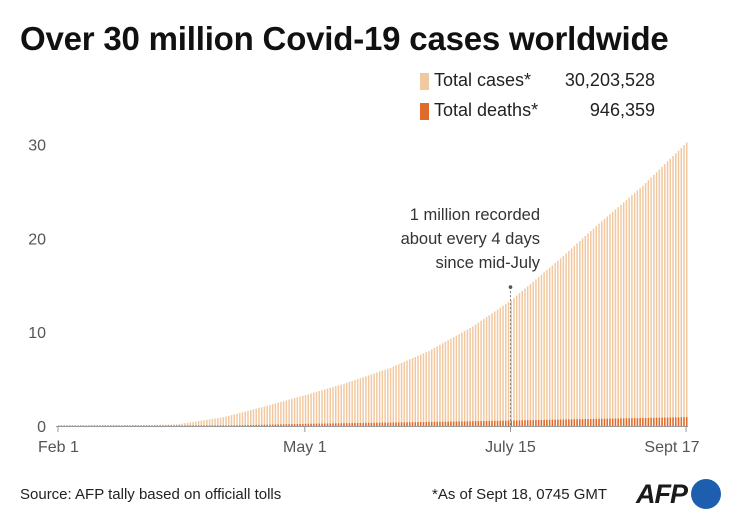 The width and height of the screenshot is (736, 518). Describe the element at coordinates (37, 286) in the screenshot. I see `y-axis: 0 10 20 30` at that location.